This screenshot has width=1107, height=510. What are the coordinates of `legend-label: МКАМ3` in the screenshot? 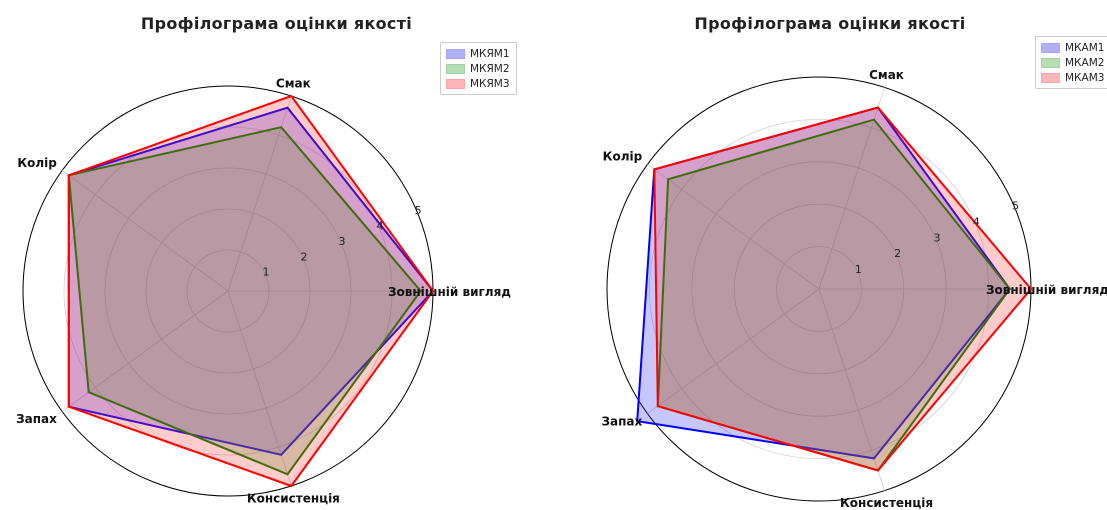 It's located at (1085, 77).